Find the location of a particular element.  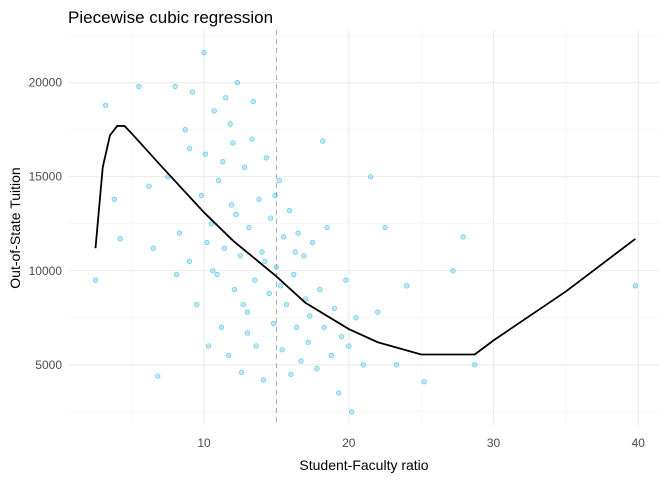

x-tick-label: 10 is located at coordinates (204, 443).